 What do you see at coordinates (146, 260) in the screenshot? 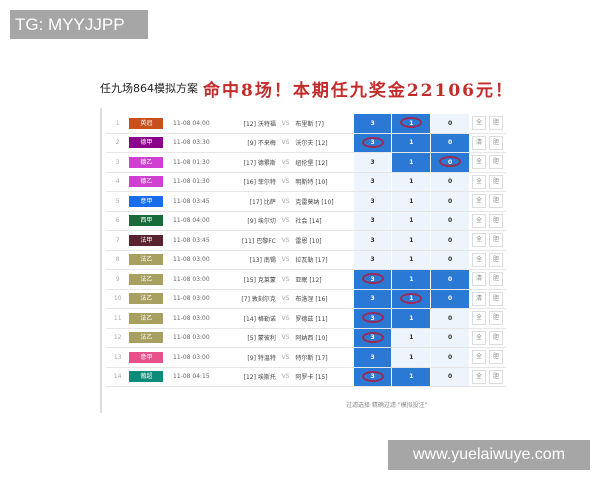
I see `league-badge: 法乙` at bounding box center [146, 260].